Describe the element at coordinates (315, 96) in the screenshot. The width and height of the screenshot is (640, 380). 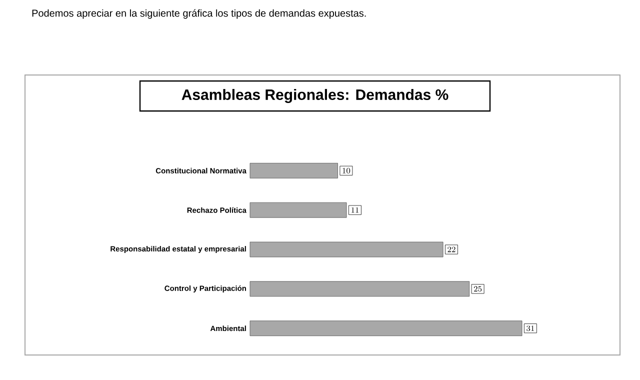
I see `chart-title: Asambleas Regionales: Demandas %` at that location.